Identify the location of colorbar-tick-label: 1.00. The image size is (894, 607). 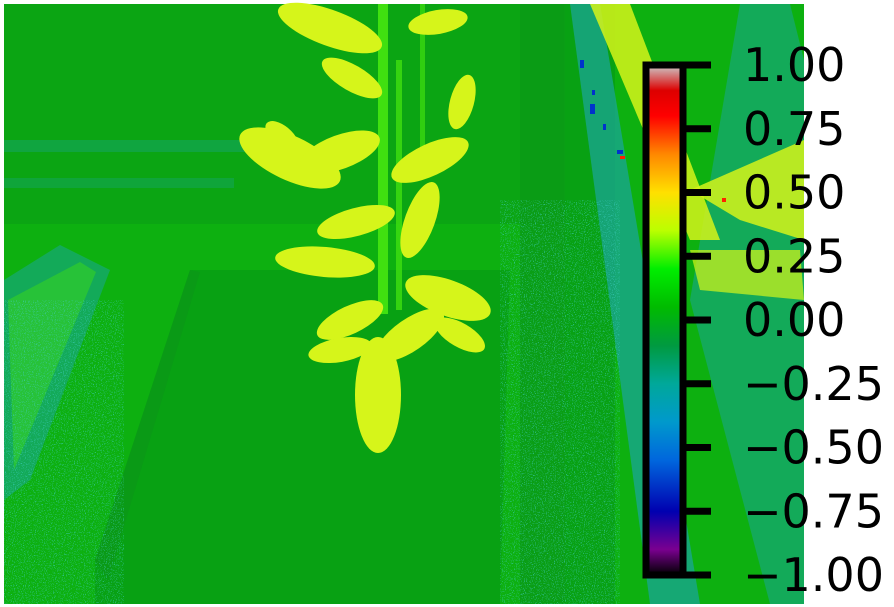
(794, 65).